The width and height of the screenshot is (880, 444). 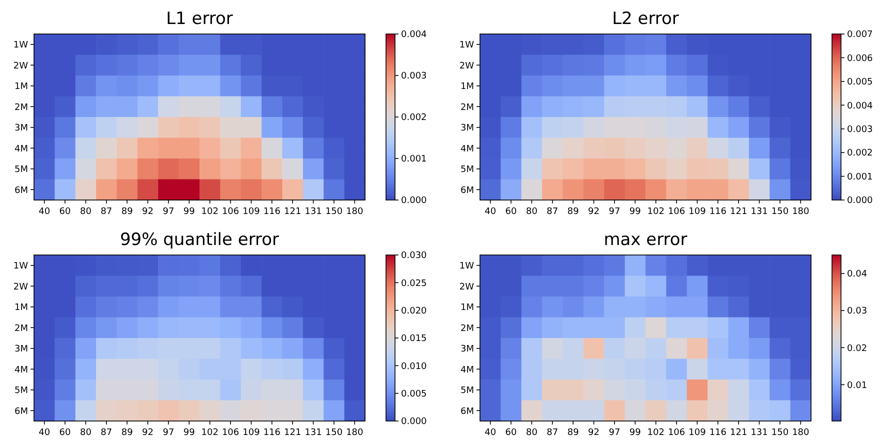 What do you see at coordinates (857, 275) in the screenshot?
I see `color-bar-label: 0.04` at bounding box center [857, 275].